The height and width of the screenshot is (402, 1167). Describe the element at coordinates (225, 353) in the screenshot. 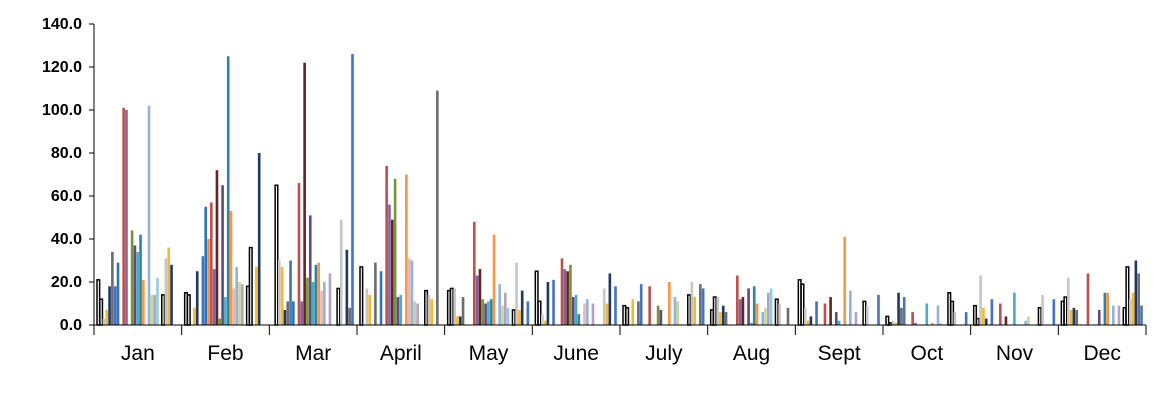

I see `x-tick-label: Feb` at that location.